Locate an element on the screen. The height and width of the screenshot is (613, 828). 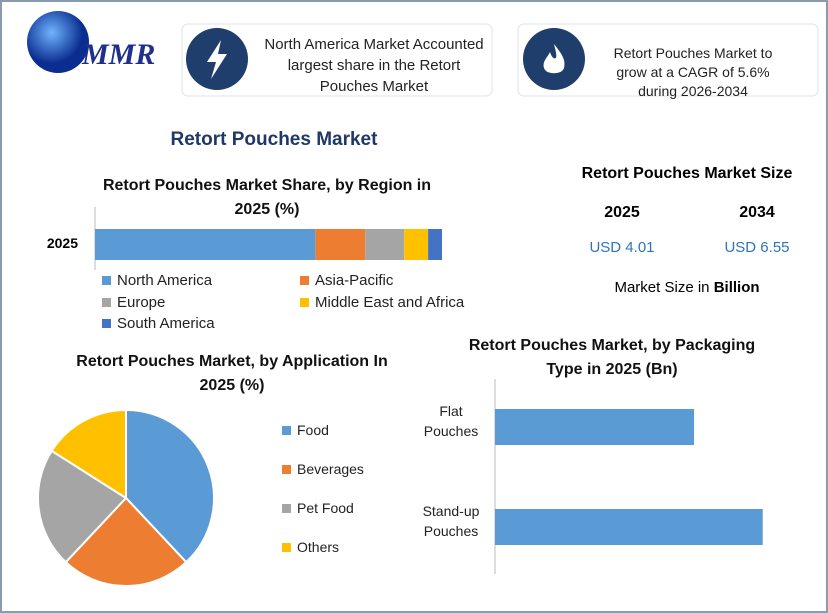
legend-item: Europe is located at coordinates (133, 302).